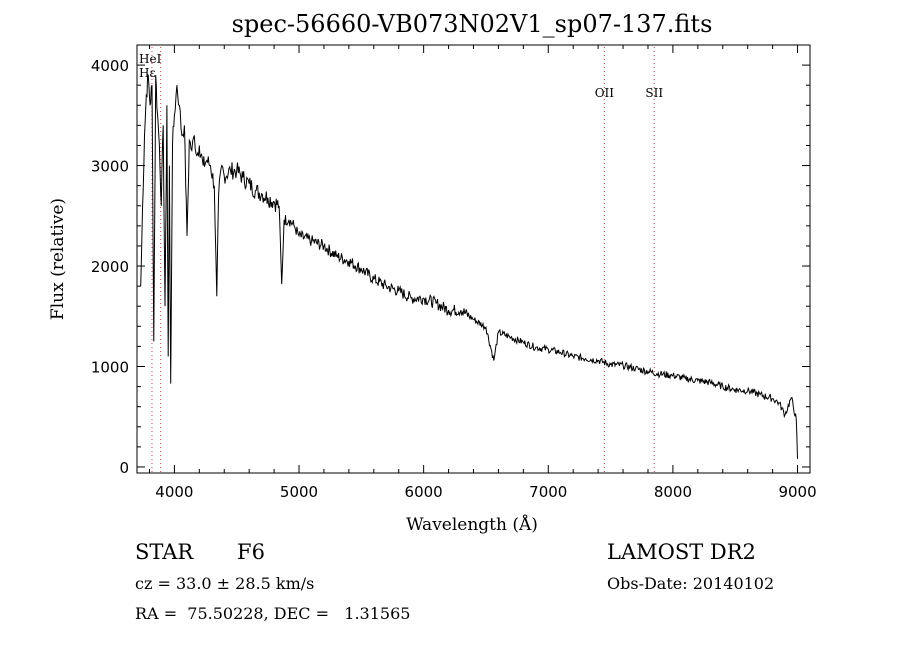 The width and height of the screenshot is (900, 650). I want to click on y-tick-label: 2000, so click(110, 267).